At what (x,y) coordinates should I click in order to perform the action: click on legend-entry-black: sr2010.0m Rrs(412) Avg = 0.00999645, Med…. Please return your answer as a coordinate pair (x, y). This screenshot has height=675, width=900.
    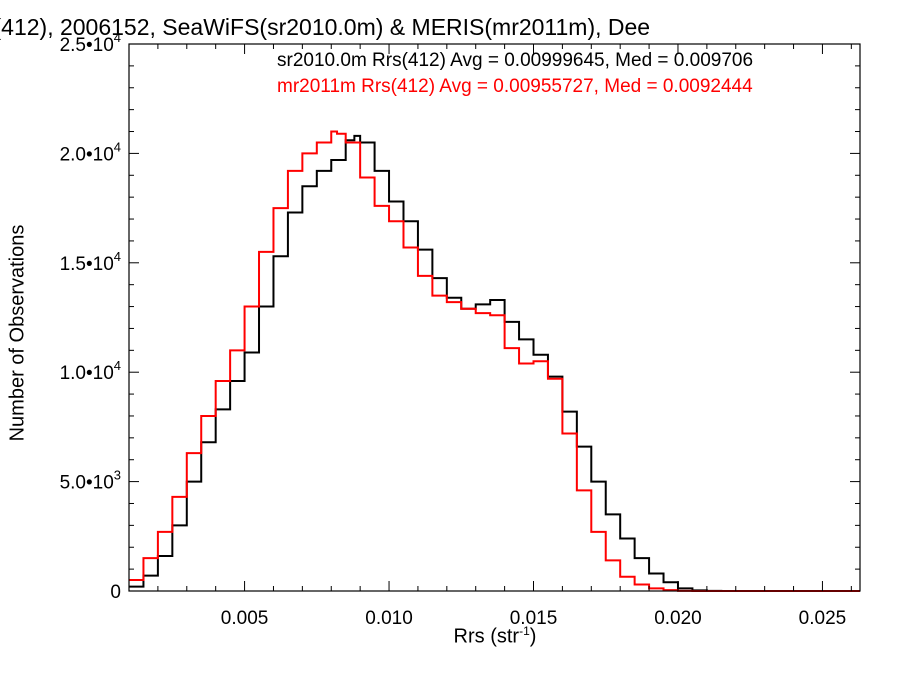
    Looking at the image, I should click on (515, 60).